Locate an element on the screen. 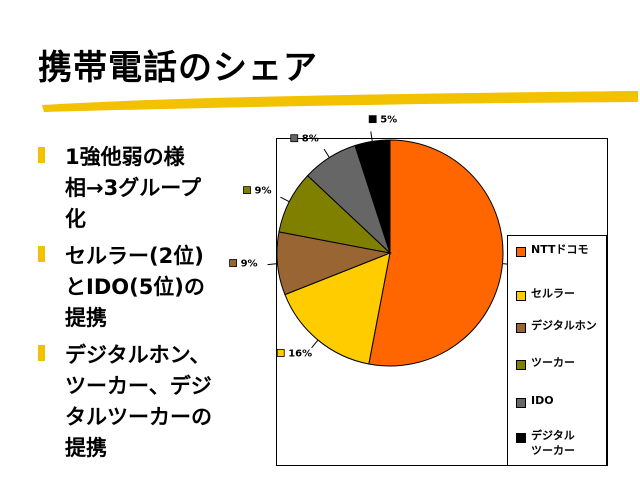 This screenshot has width=640, height=480. title-underline-brush is located at coordinates (340, 101).